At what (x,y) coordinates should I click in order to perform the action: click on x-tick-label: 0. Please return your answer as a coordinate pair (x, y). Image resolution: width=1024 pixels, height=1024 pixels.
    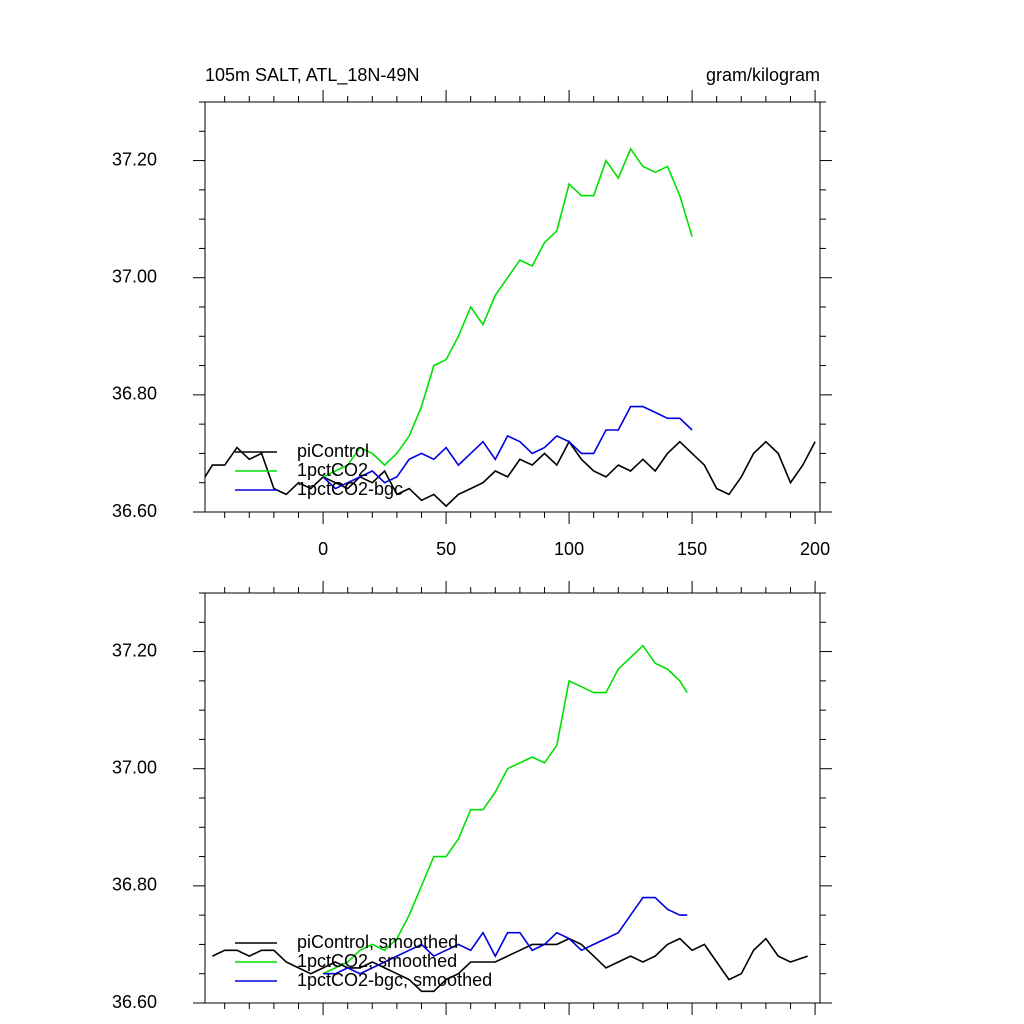
    Looking at the image, I should click on (323, 549).